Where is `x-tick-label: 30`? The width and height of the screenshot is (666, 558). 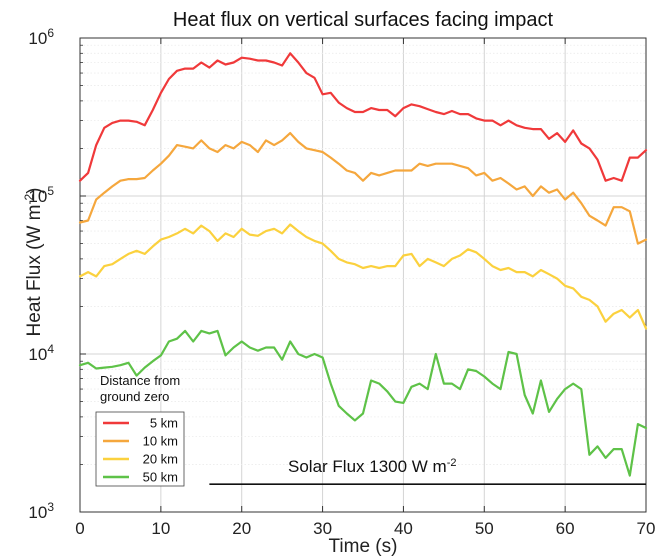
x-tick-label: 30 is located at coordinates (322, 528).